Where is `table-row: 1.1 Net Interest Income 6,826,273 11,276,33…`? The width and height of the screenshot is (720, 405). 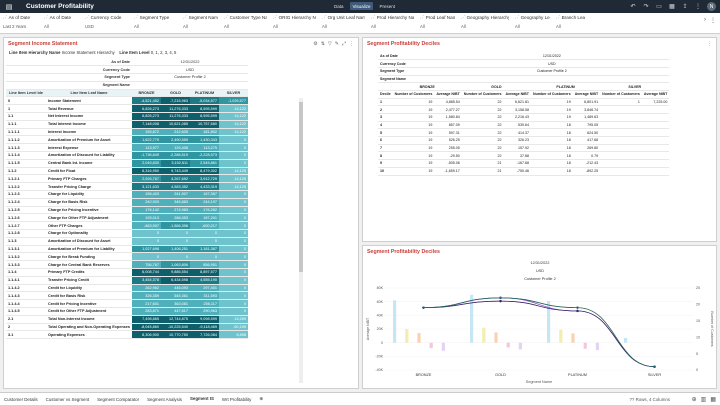
table-row: 1.1 Net Interest Income 6,826,273 11,276,33… is located at coordinates (127, 116).